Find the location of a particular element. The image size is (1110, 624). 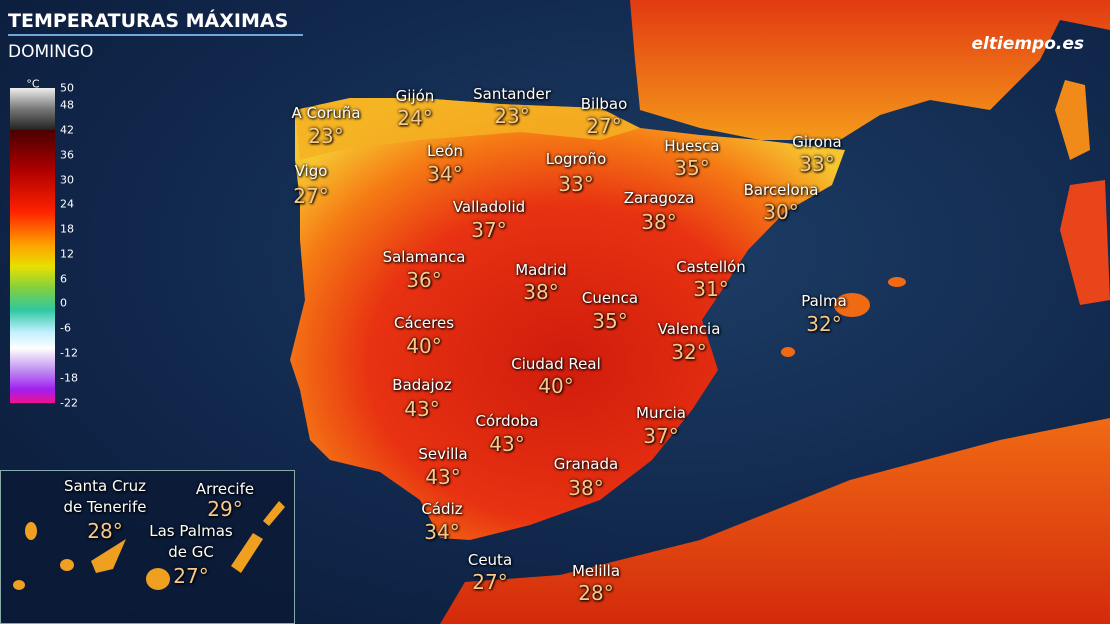

legend-tick-label: 24 is located at coordinates (67, 204).